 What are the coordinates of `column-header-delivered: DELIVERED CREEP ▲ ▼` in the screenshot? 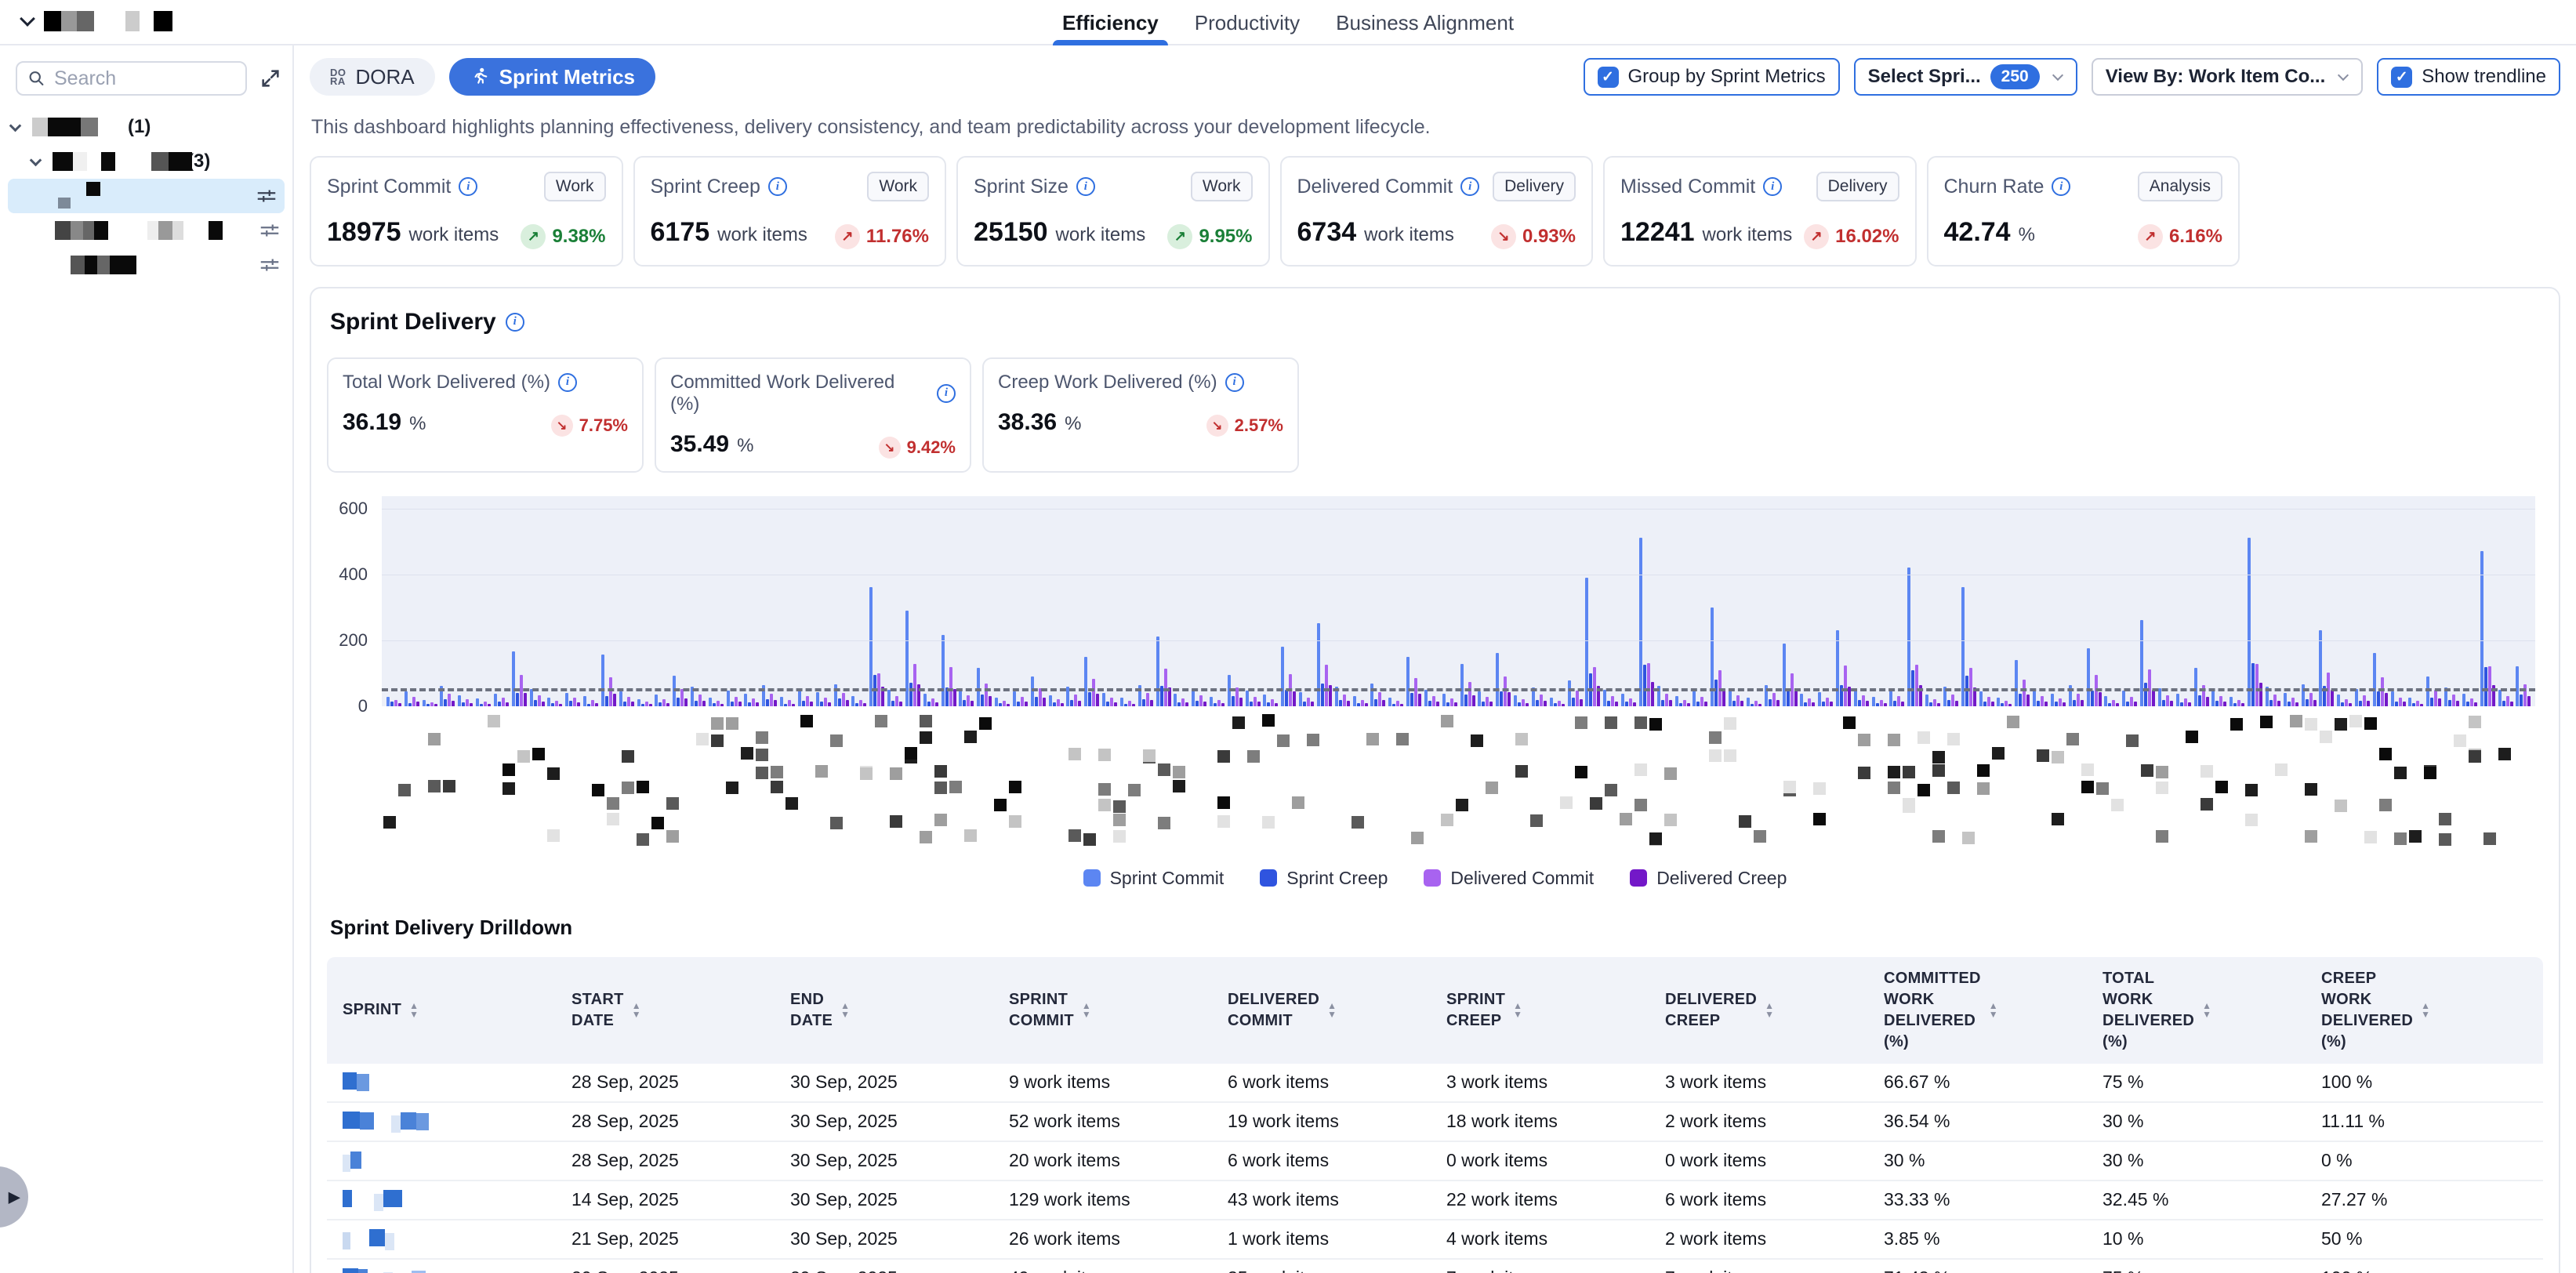 It's located at (1720, 1009).